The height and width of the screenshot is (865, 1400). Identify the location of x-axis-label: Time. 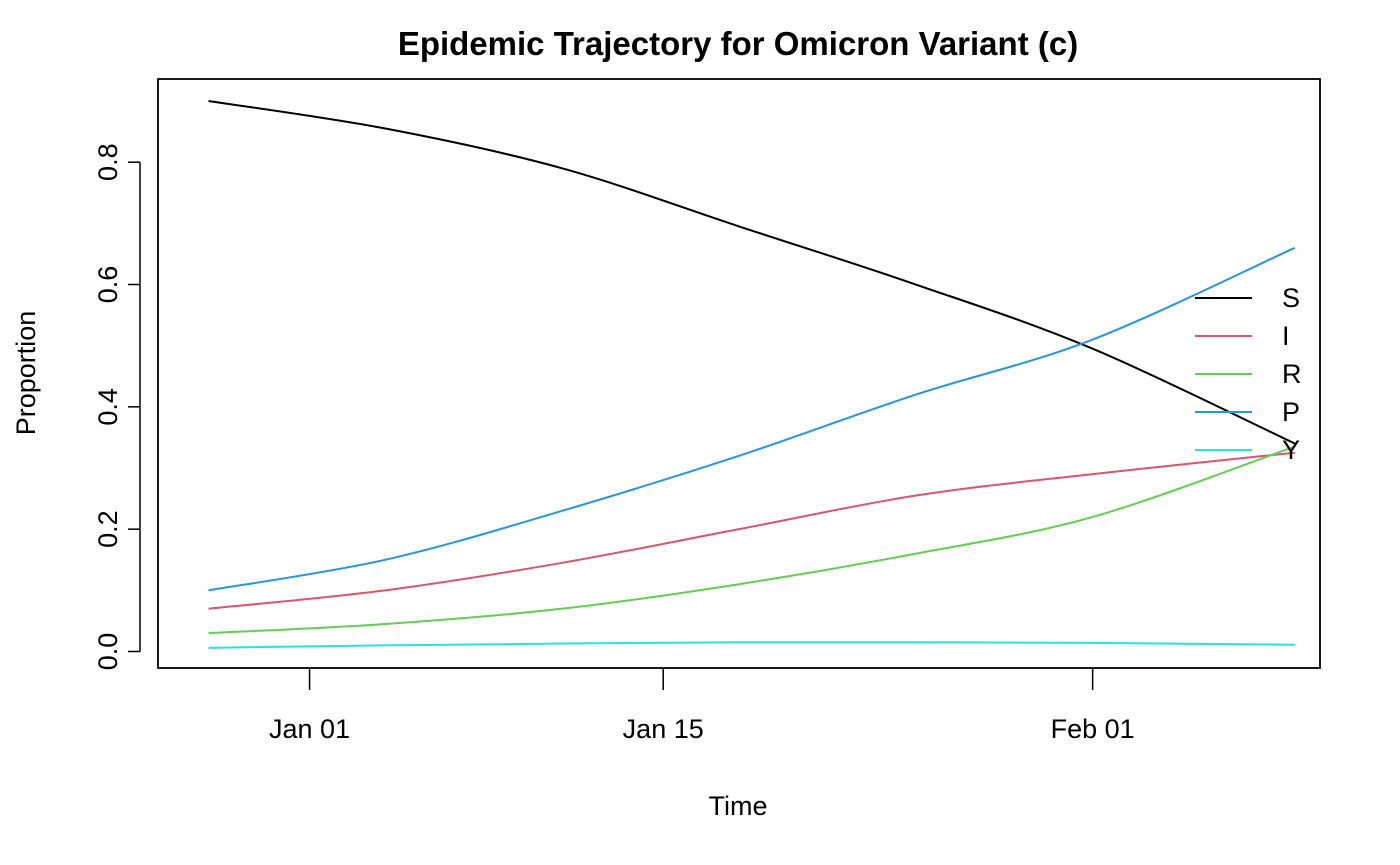
(738, 806).